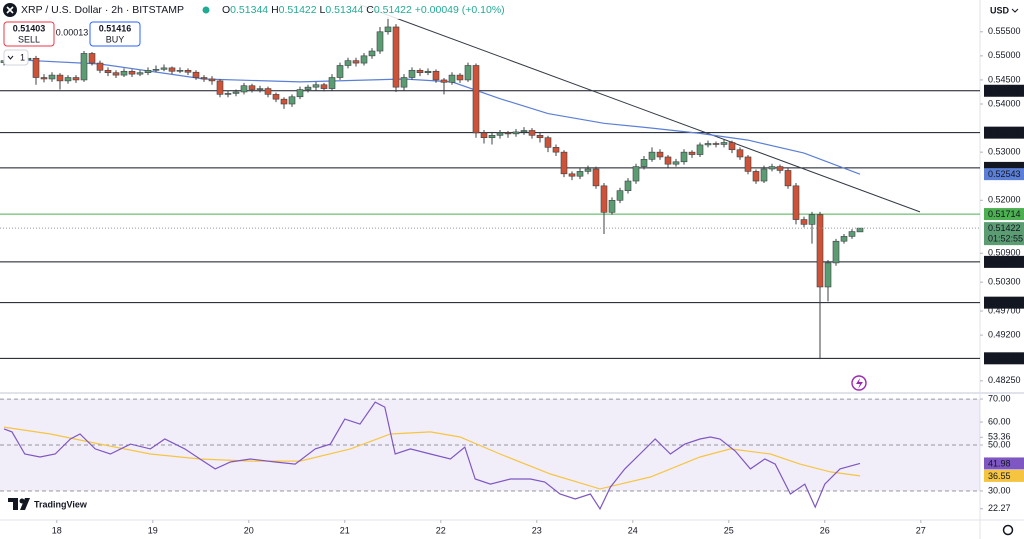 The height and width of the screenshot is (539, 1024). What do you see at coordinates (370, 10) in the screenshot?
I see `ohlc-key: C` at bounding box center [370, 10].